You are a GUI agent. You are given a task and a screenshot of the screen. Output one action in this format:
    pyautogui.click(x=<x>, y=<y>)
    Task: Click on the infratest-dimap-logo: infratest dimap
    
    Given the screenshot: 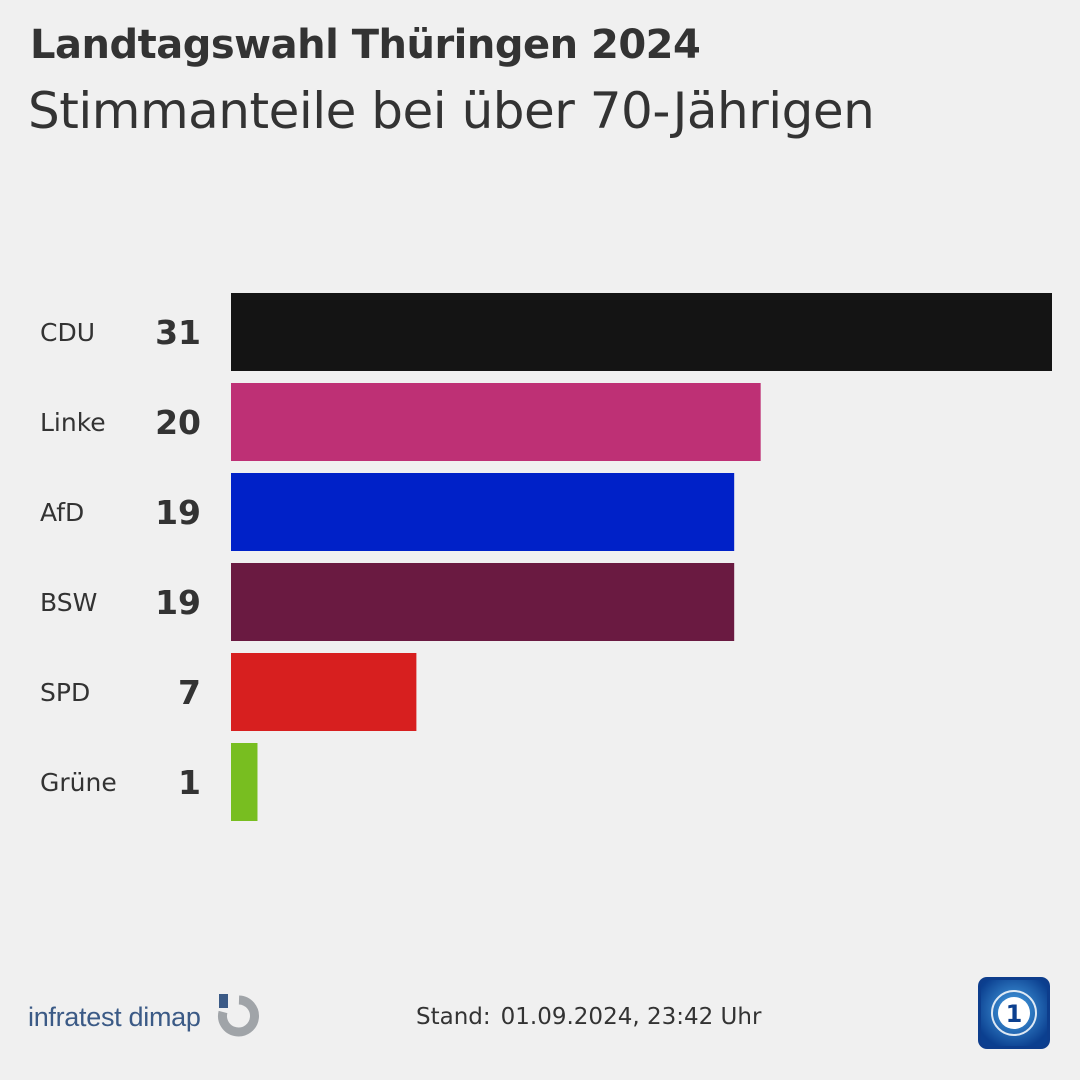 What is the action you would take?
    pyautogui.click(x=146, y=1017)
    